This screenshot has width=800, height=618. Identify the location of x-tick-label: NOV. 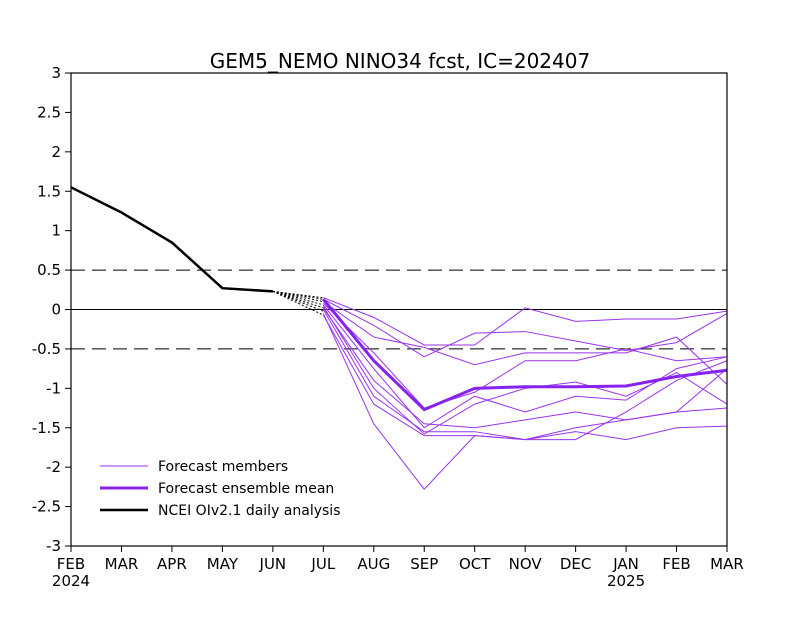
(526, 564).